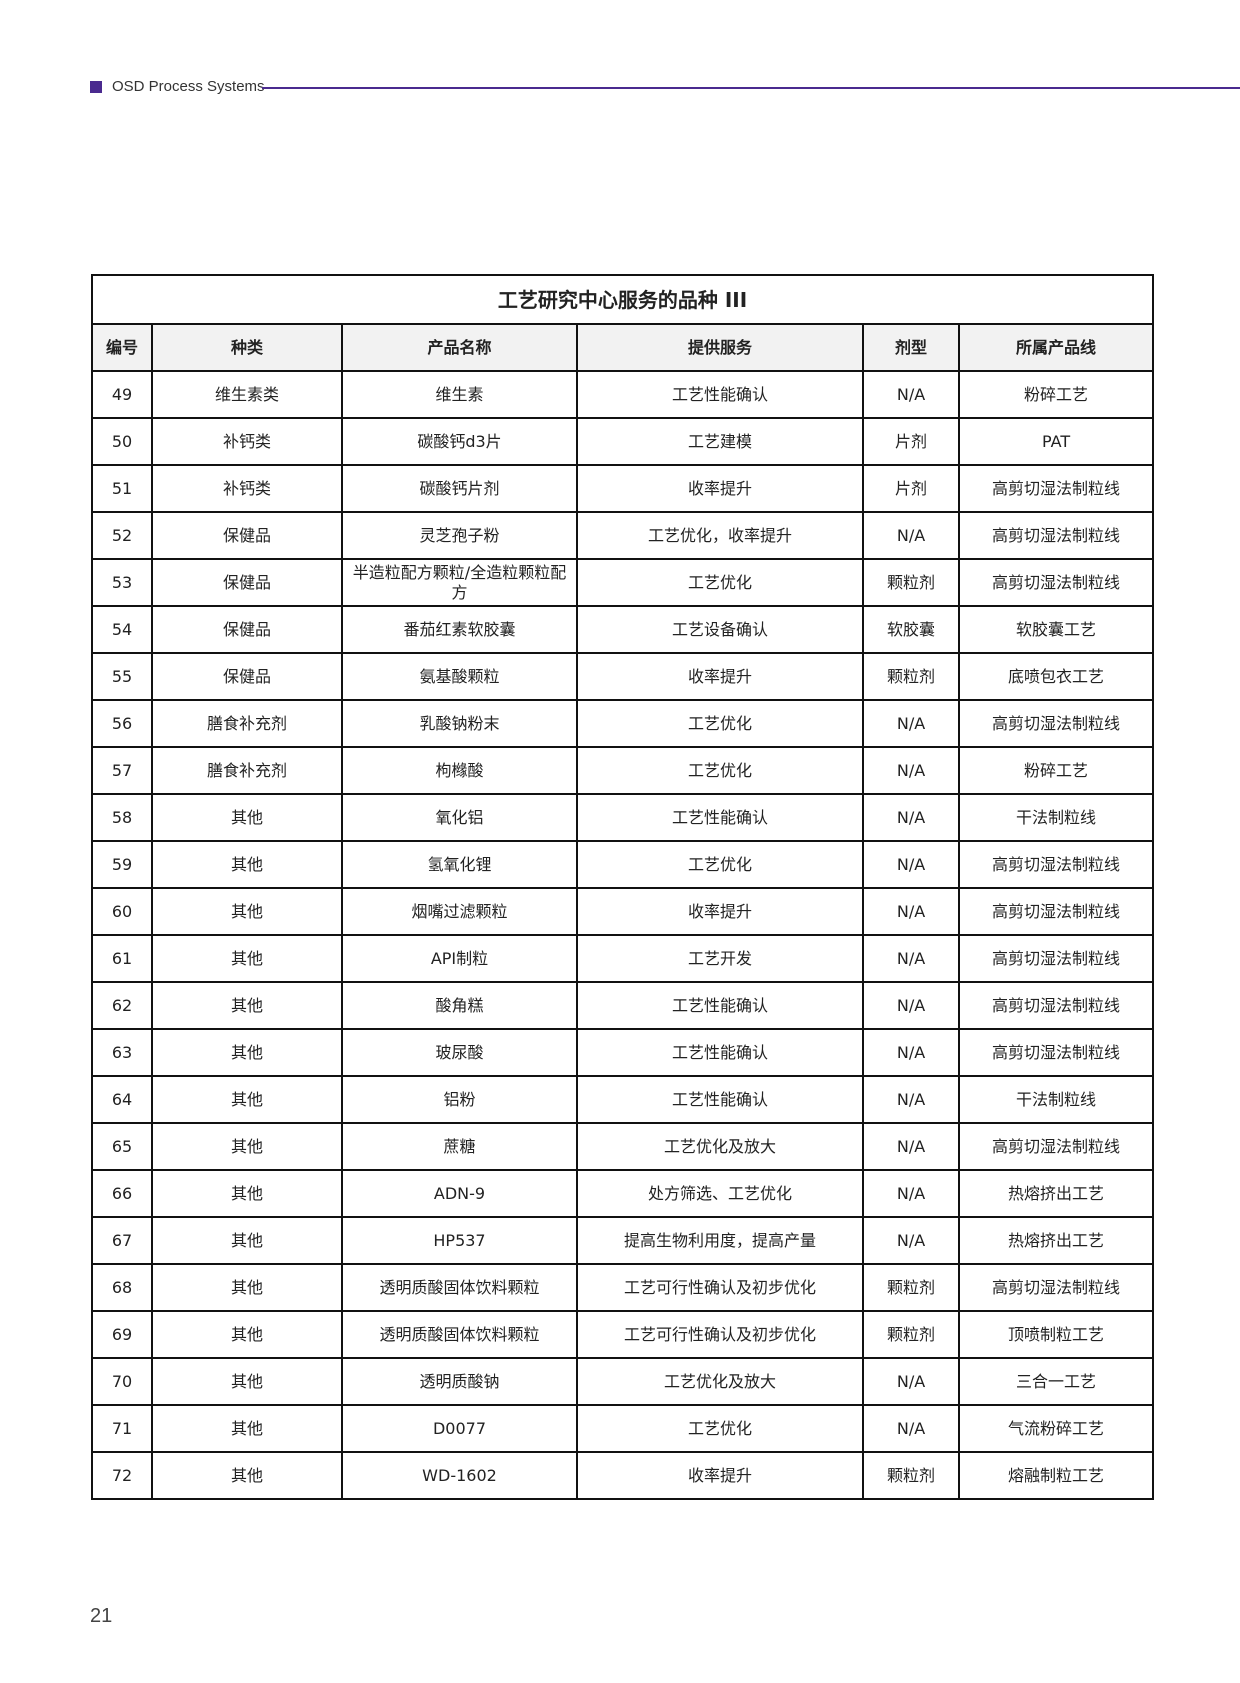  What do you see at coordinates (1056, 1381) in the screenshot?
I see `table-cell: 三合一工艺` at bounding box center [1056, 1381].